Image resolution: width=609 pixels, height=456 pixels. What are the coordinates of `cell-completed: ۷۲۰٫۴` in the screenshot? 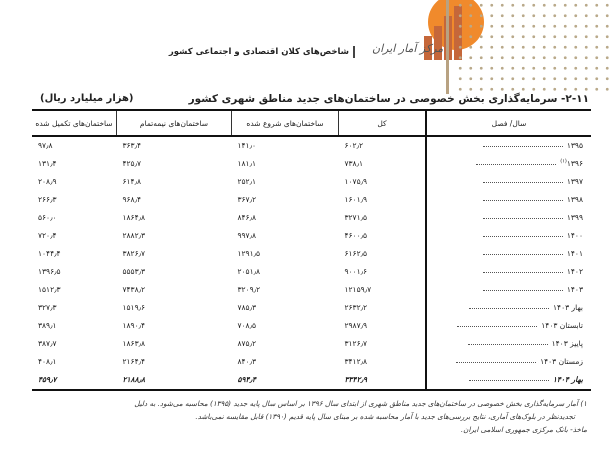 It's located at (47, 235).